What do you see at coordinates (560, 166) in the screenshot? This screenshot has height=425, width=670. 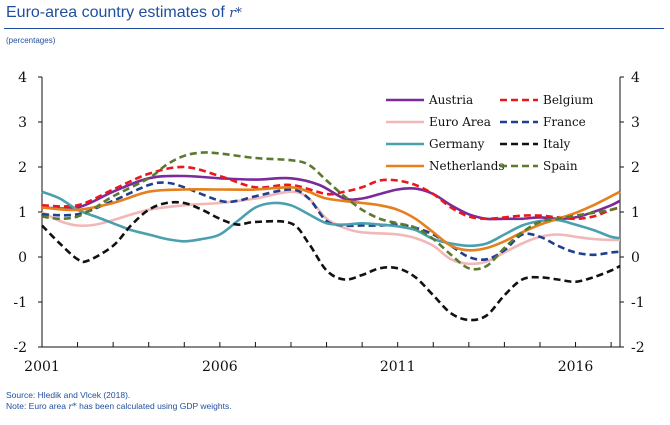 I see `legend-label-spain: Spain` at bounding box center [560, 166].